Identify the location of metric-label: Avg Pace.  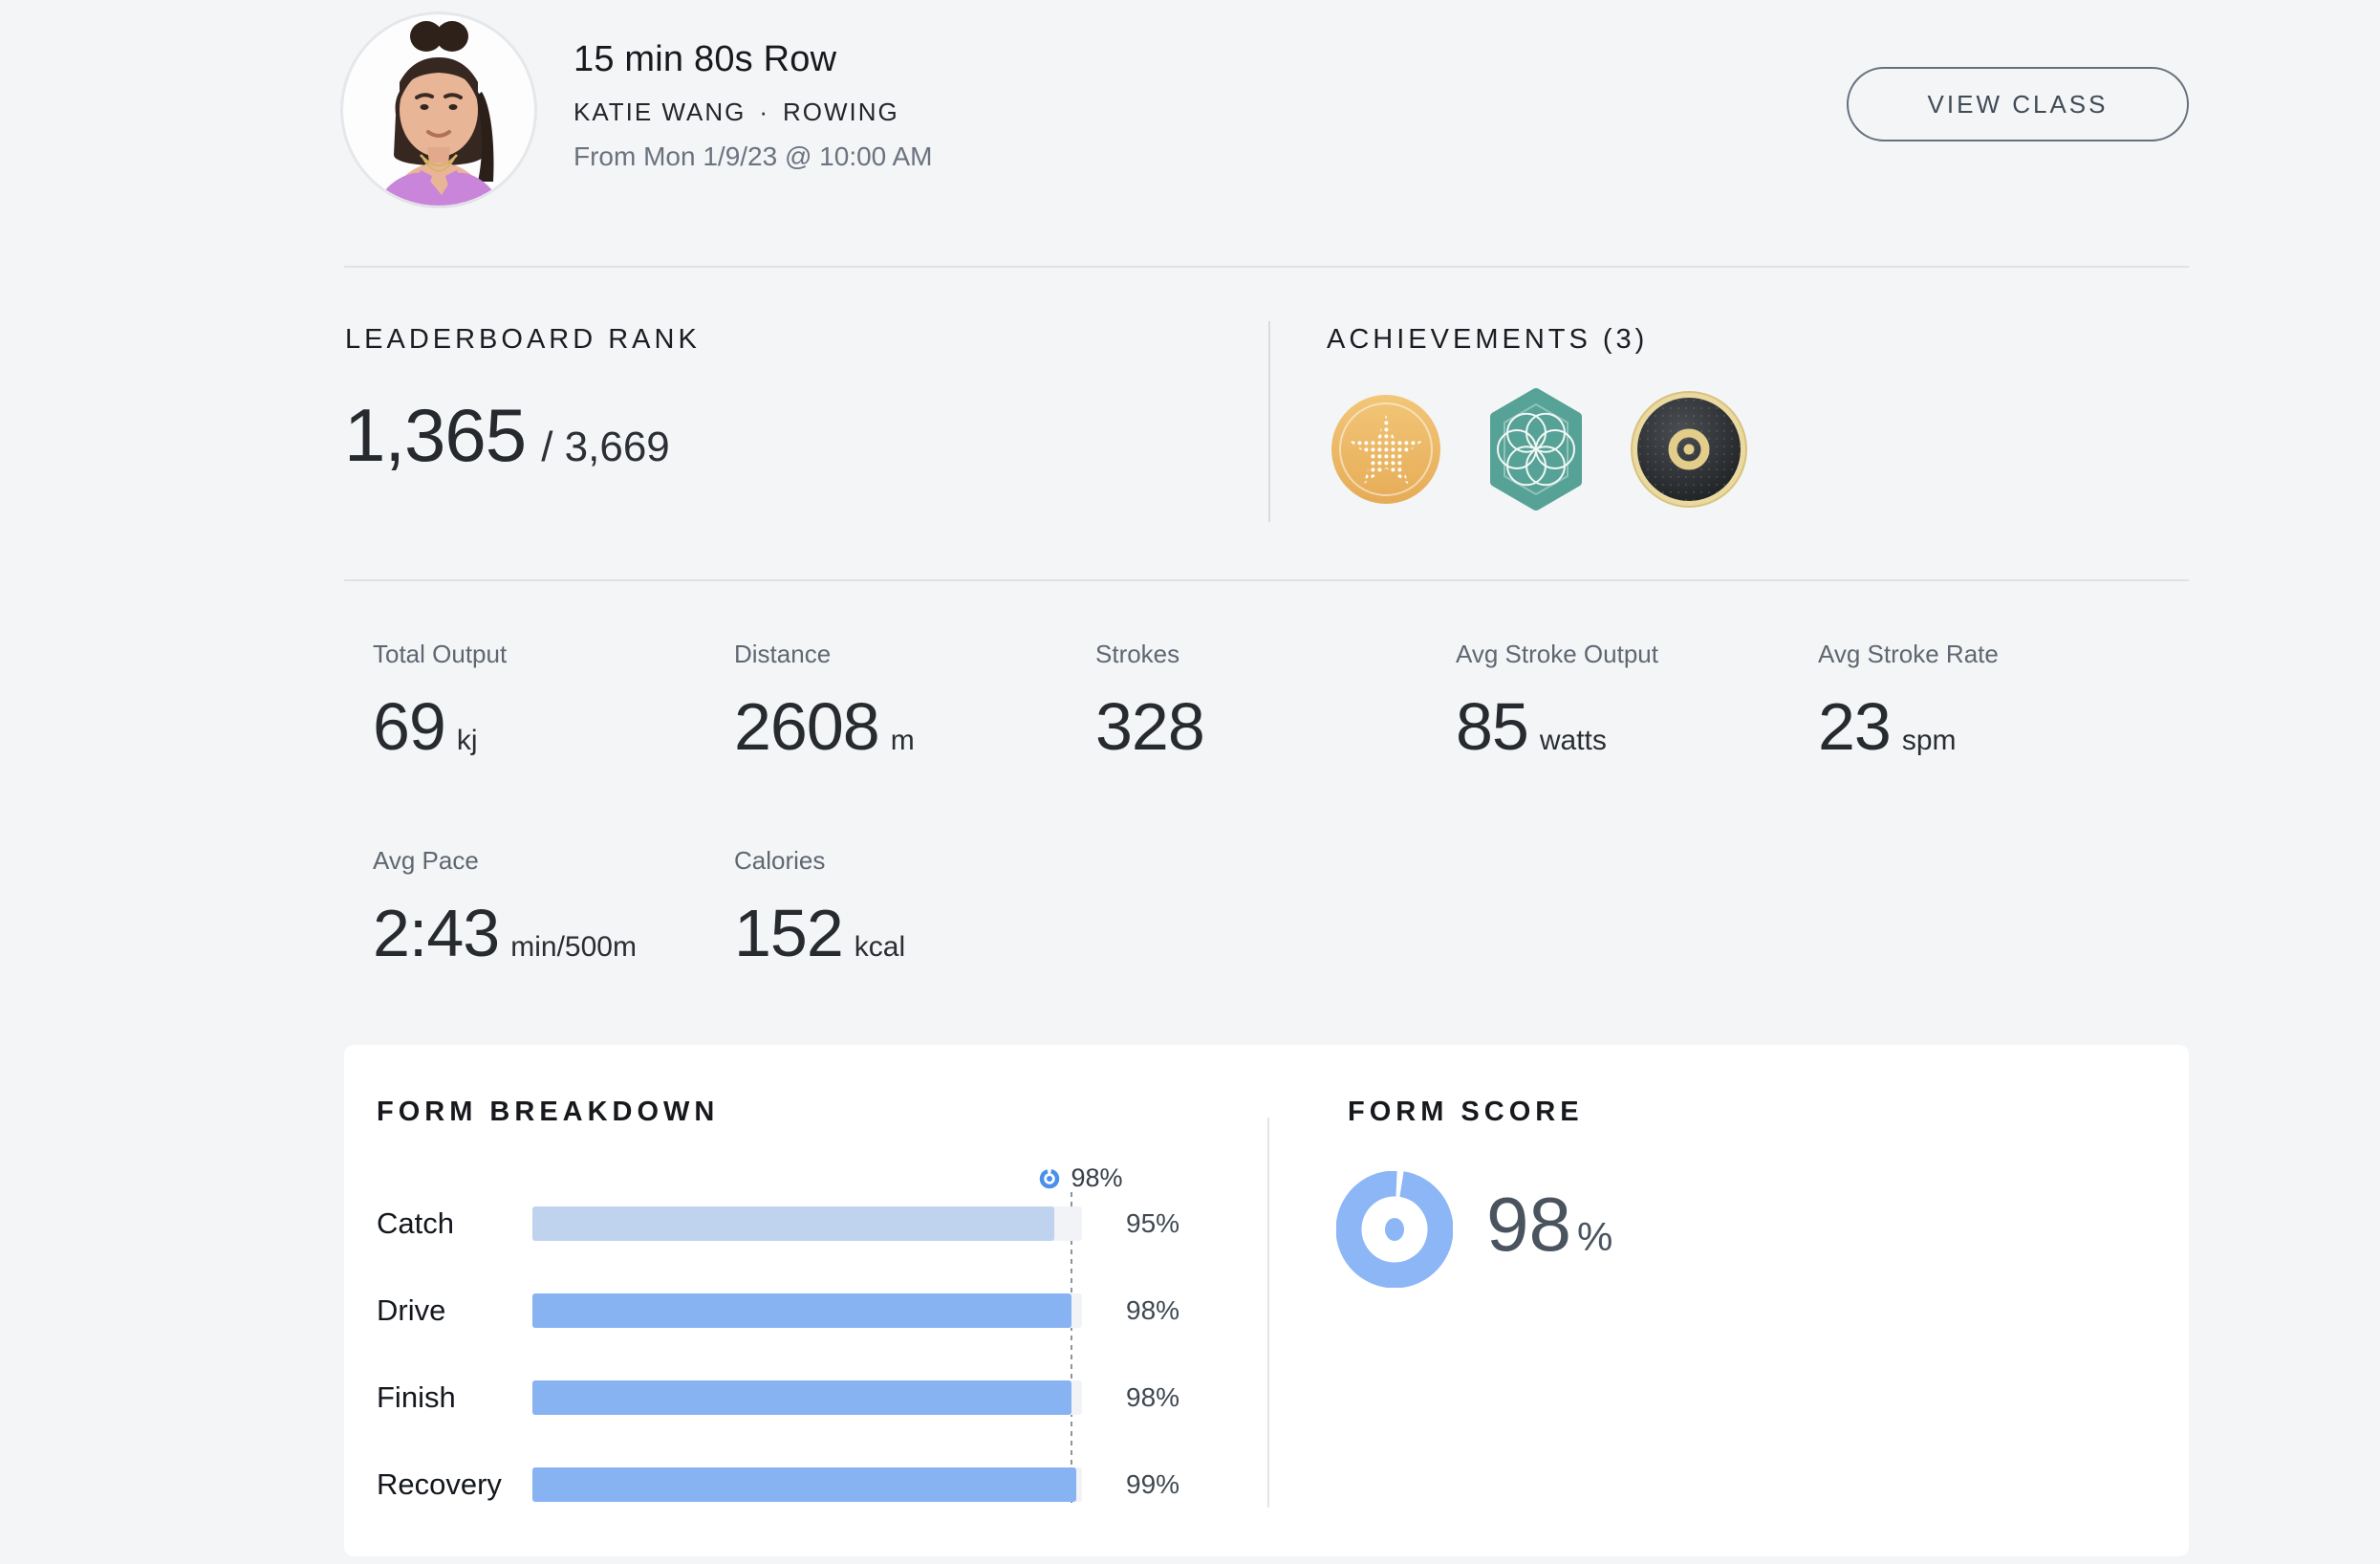
(426, 860).